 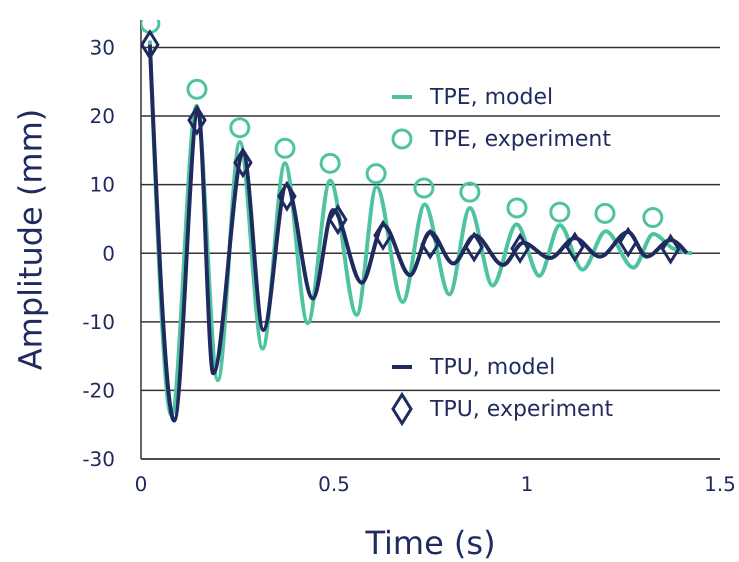 I want to click on legend-label: TPU, experiment, so click(x=522, y=409).